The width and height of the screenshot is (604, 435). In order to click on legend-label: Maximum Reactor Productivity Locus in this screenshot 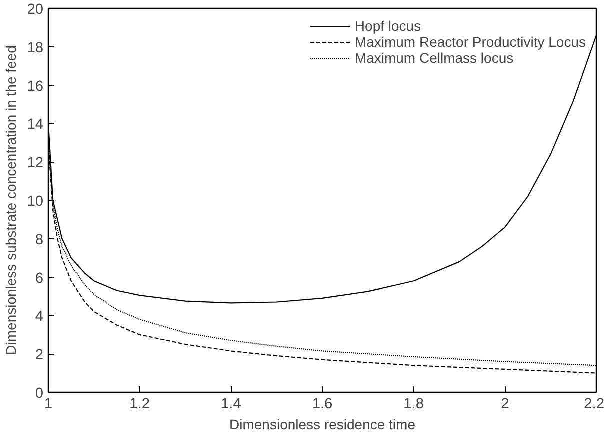, I will do `click(470, 42)`.